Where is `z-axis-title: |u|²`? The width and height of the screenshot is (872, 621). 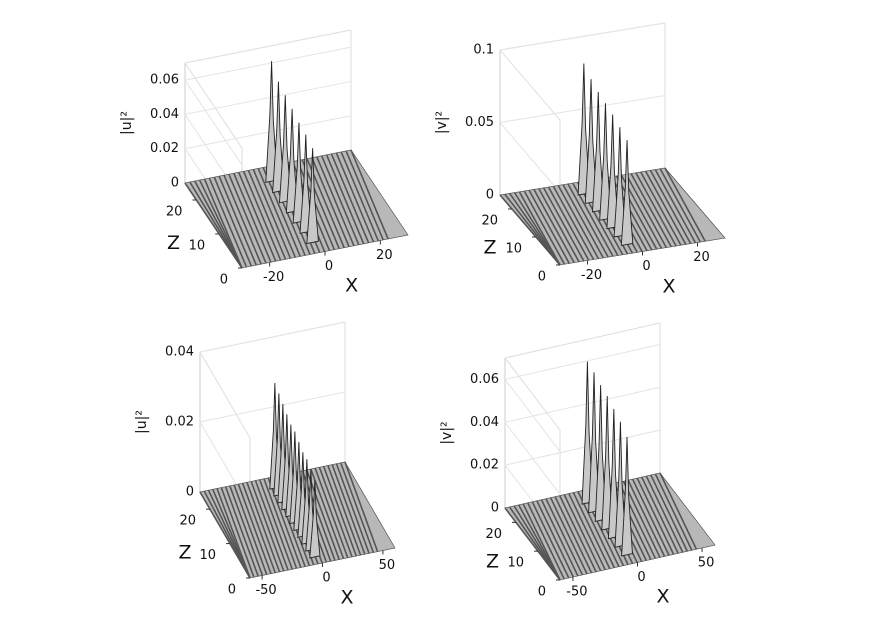
z-axis-title: |u|² is located at coordinates (127, 123).